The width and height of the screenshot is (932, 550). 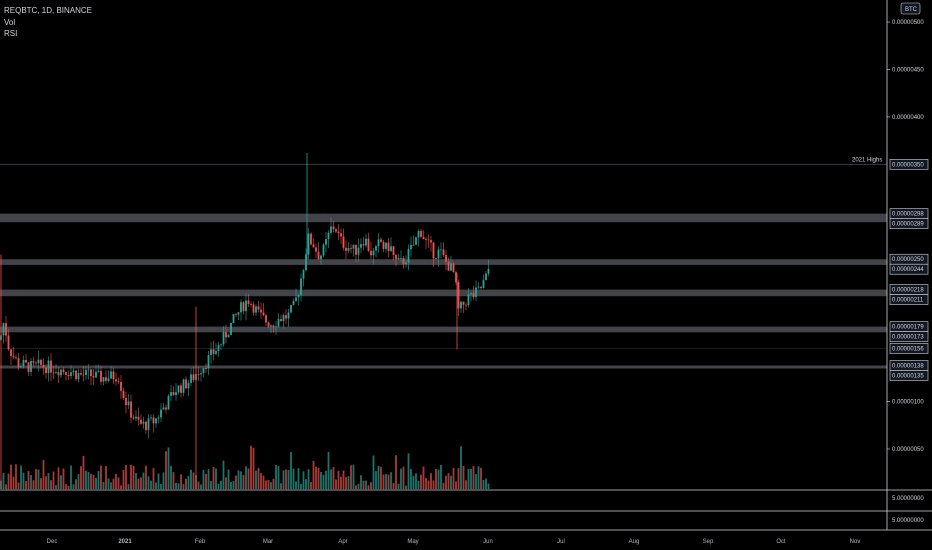 I want to click on y-tick-label: 0.00000500, so click(x=908, y=23).